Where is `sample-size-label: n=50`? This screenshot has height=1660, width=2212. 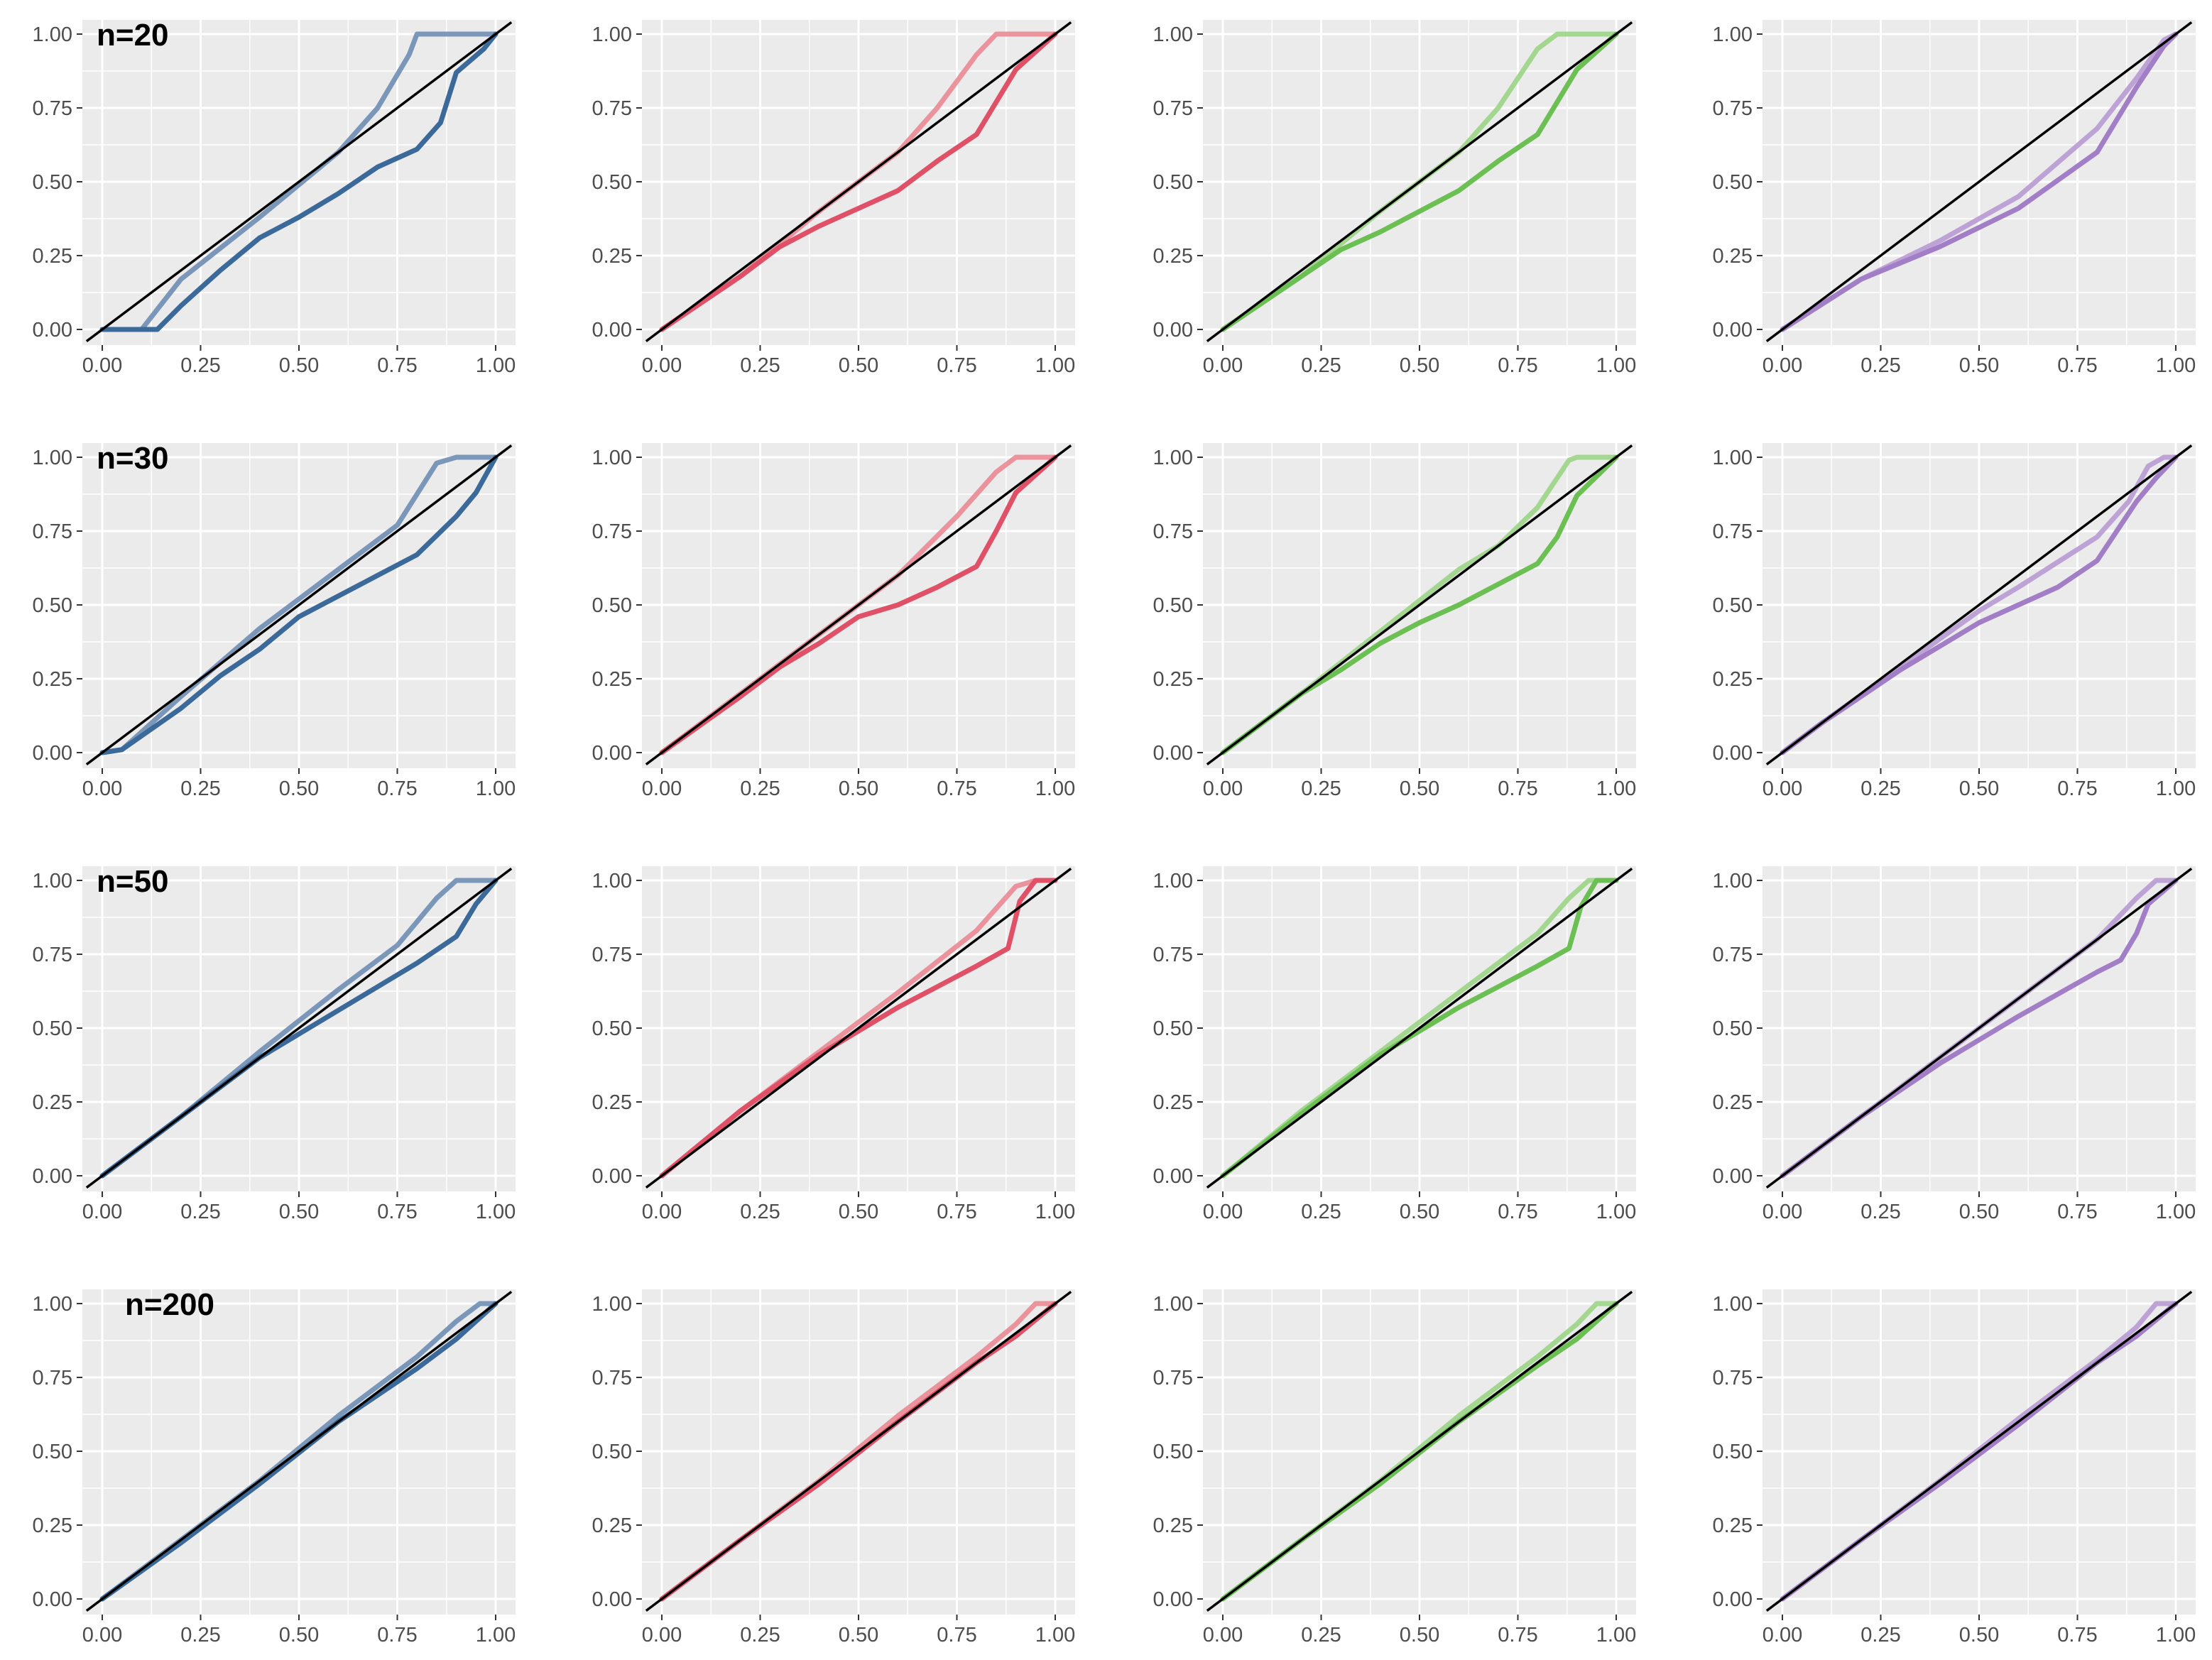 sample-size-label: n=50 is located at coordinates (133, 882).